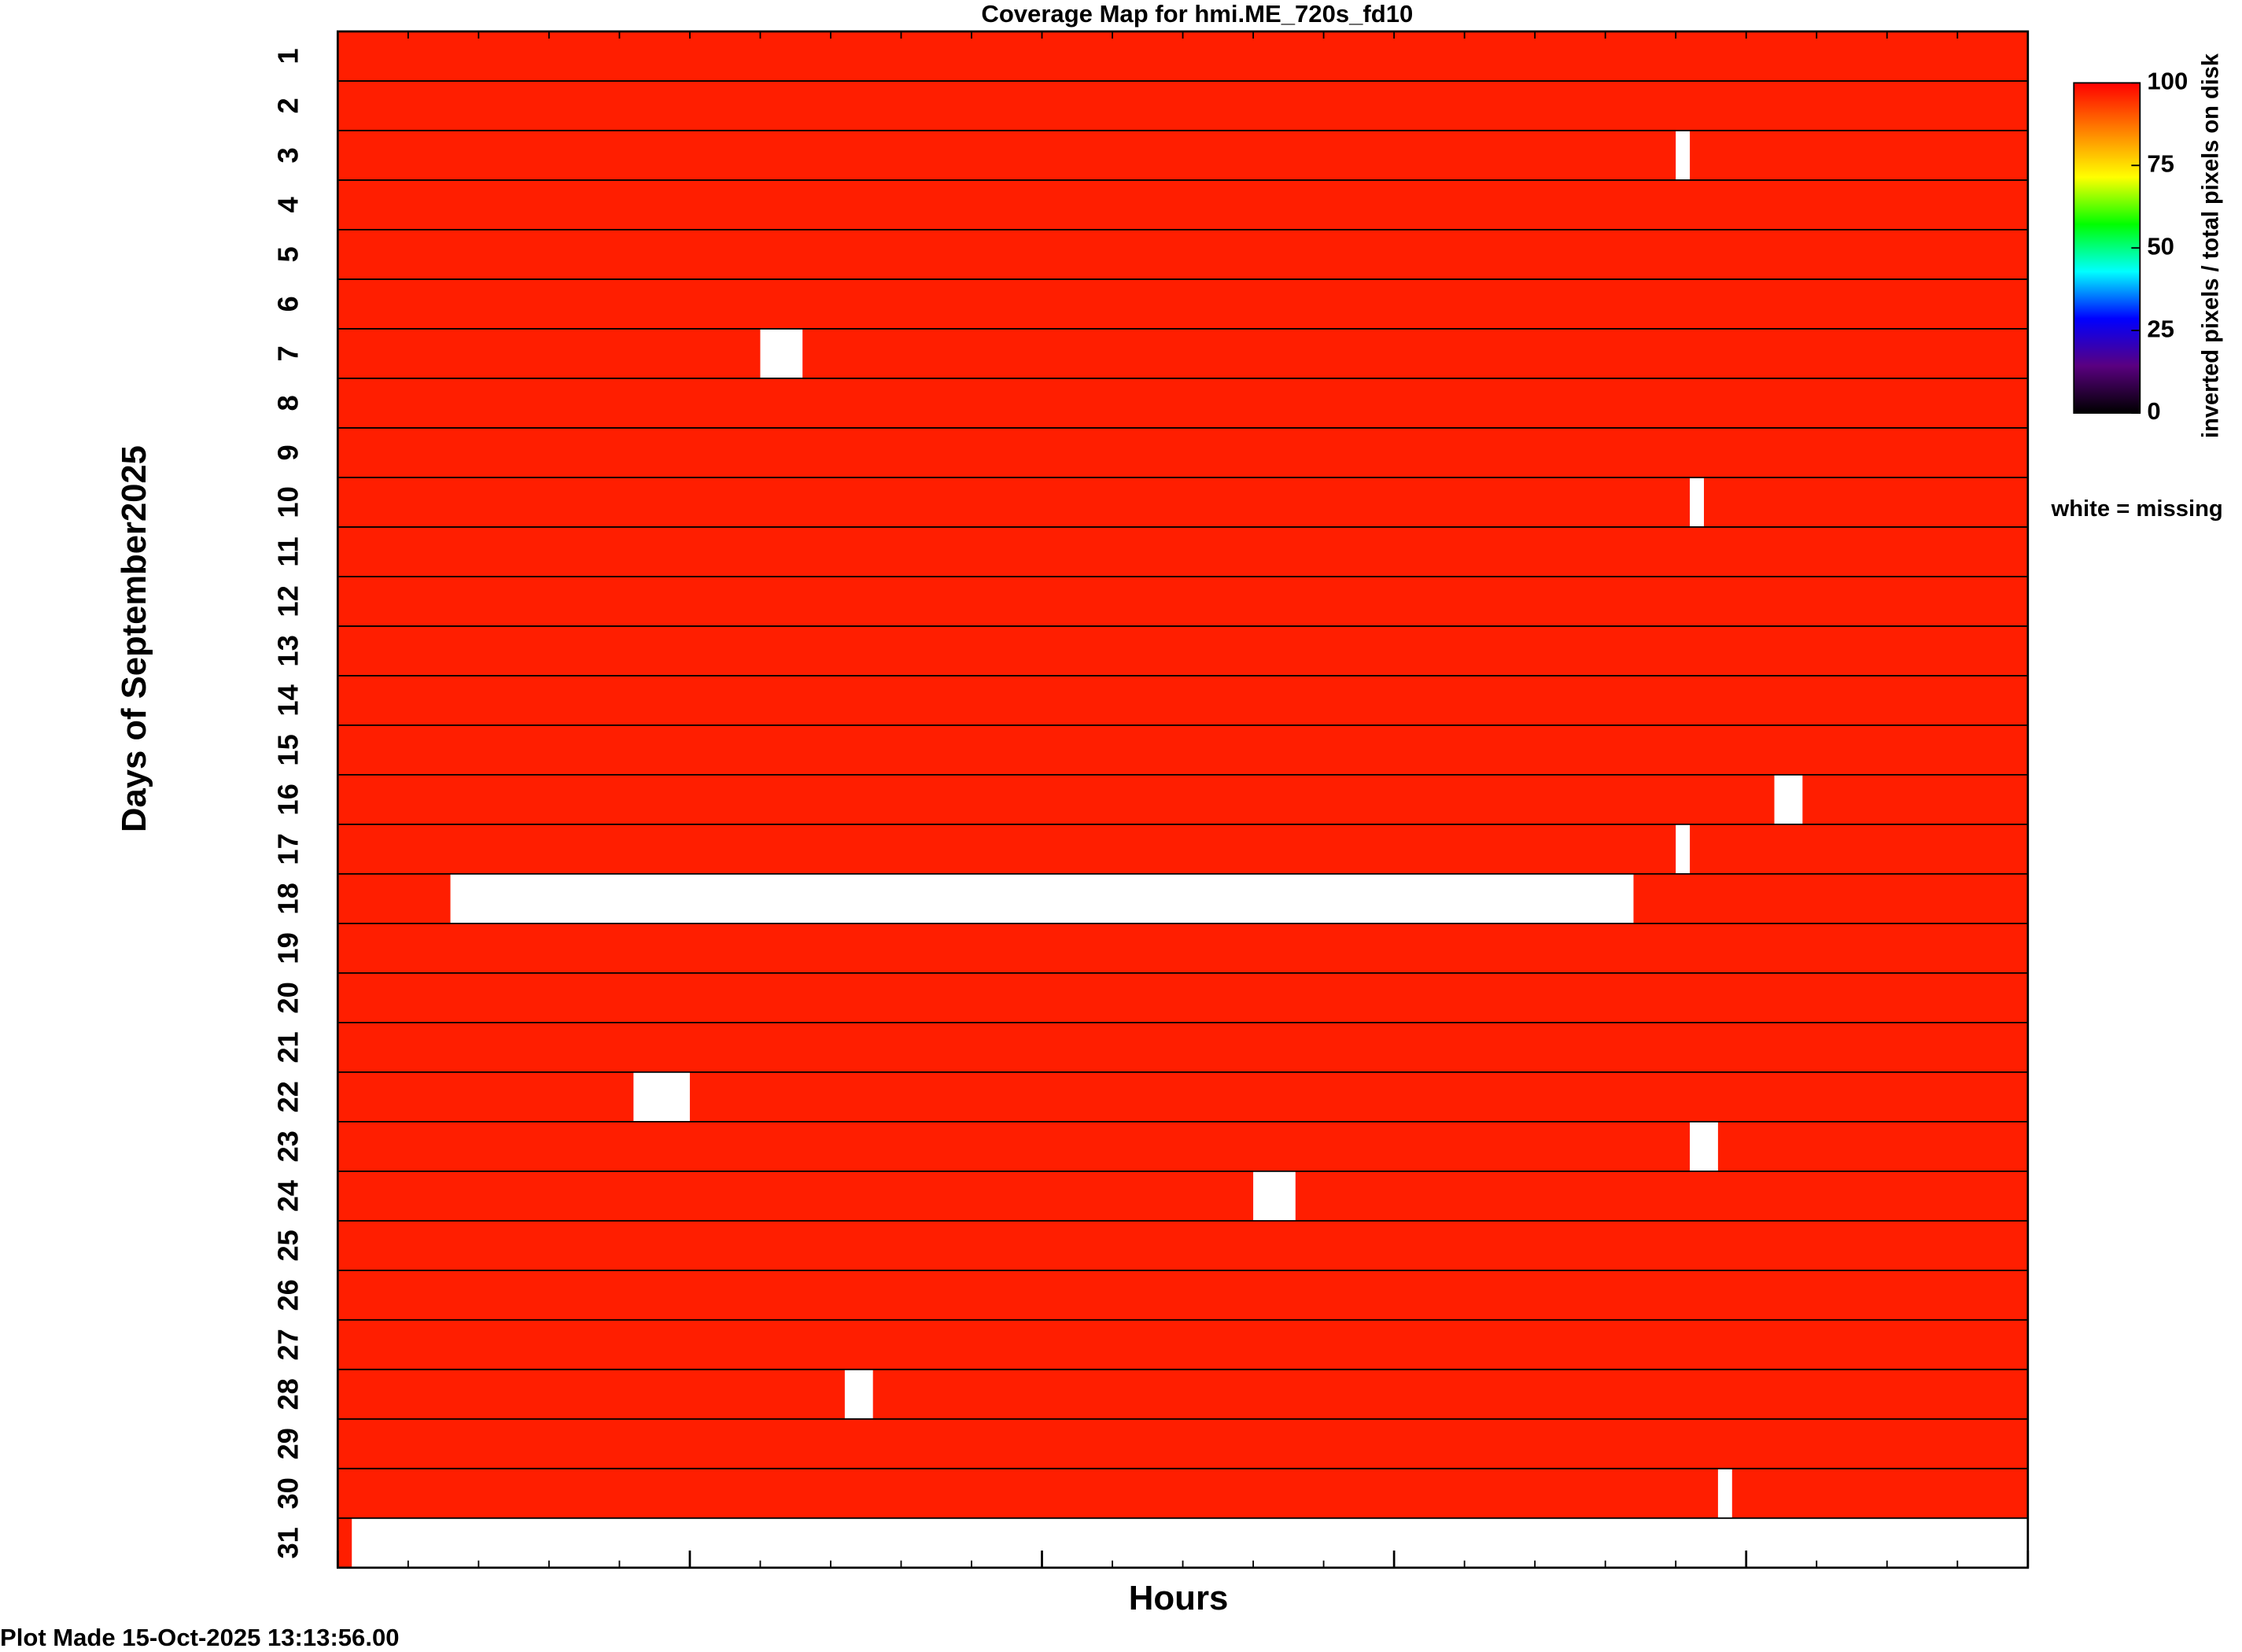  What do you see at coordinates (288, 700) in the screenshot?
I see `y-tick-label: 14` at bounding box center [288, 700].